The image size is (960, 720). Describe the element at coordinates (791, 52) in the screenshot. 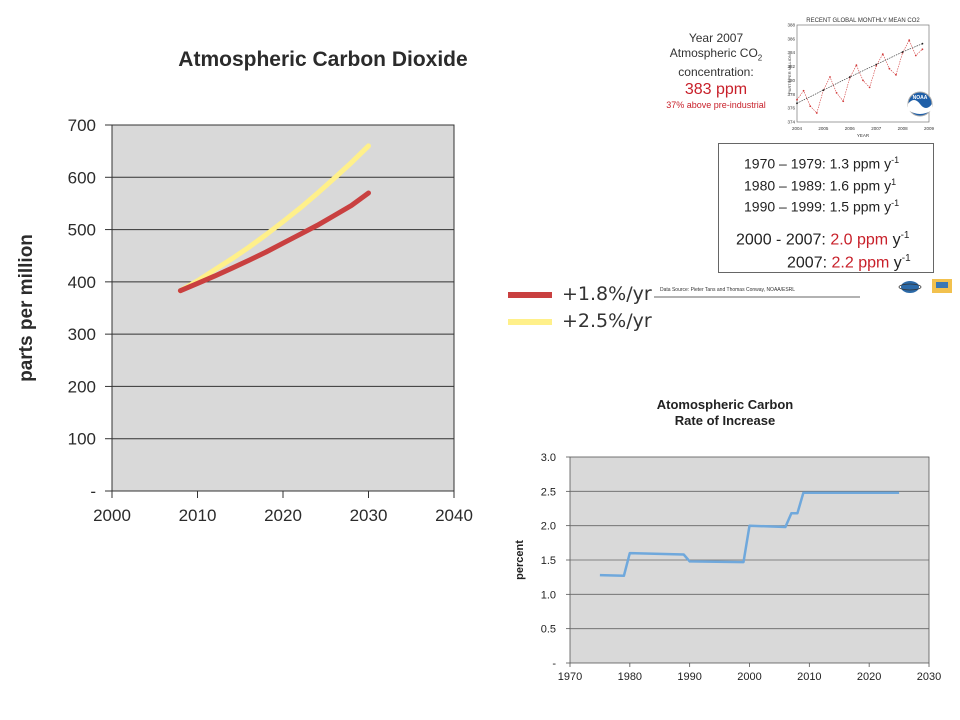

I see `mini-y-tick-label: 384` at that location.